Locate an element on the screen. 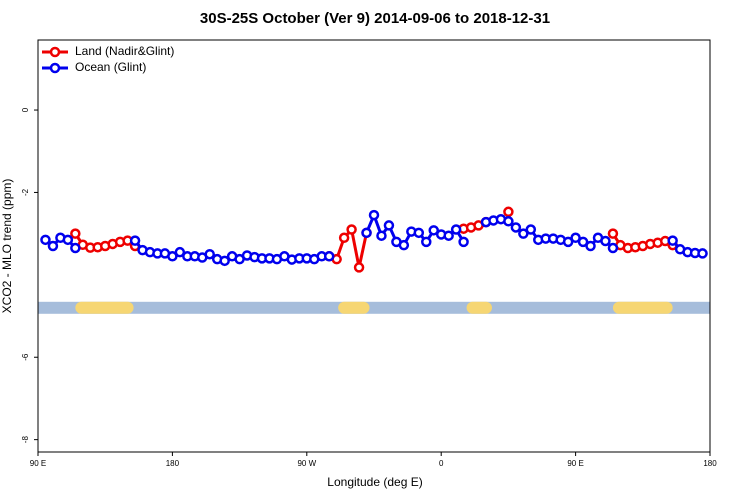 The height and width of the screenshot is (500, 750). legend-label: Land (Nadir&Glint) is located at coordinates (124, 51).